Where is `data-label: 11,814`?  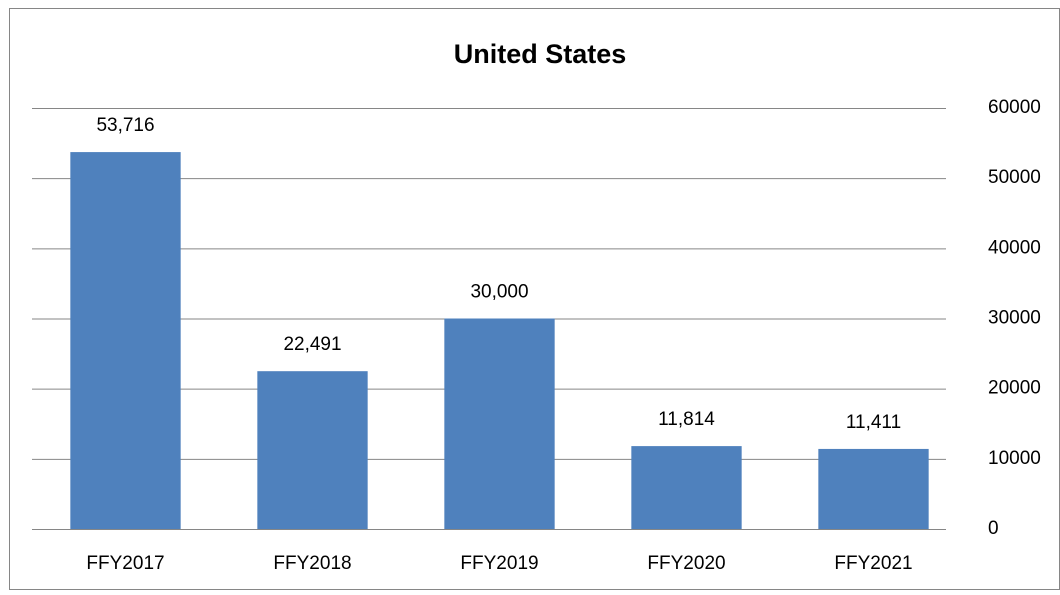 data-label: 11,814 is located at coordinates (686, 419).